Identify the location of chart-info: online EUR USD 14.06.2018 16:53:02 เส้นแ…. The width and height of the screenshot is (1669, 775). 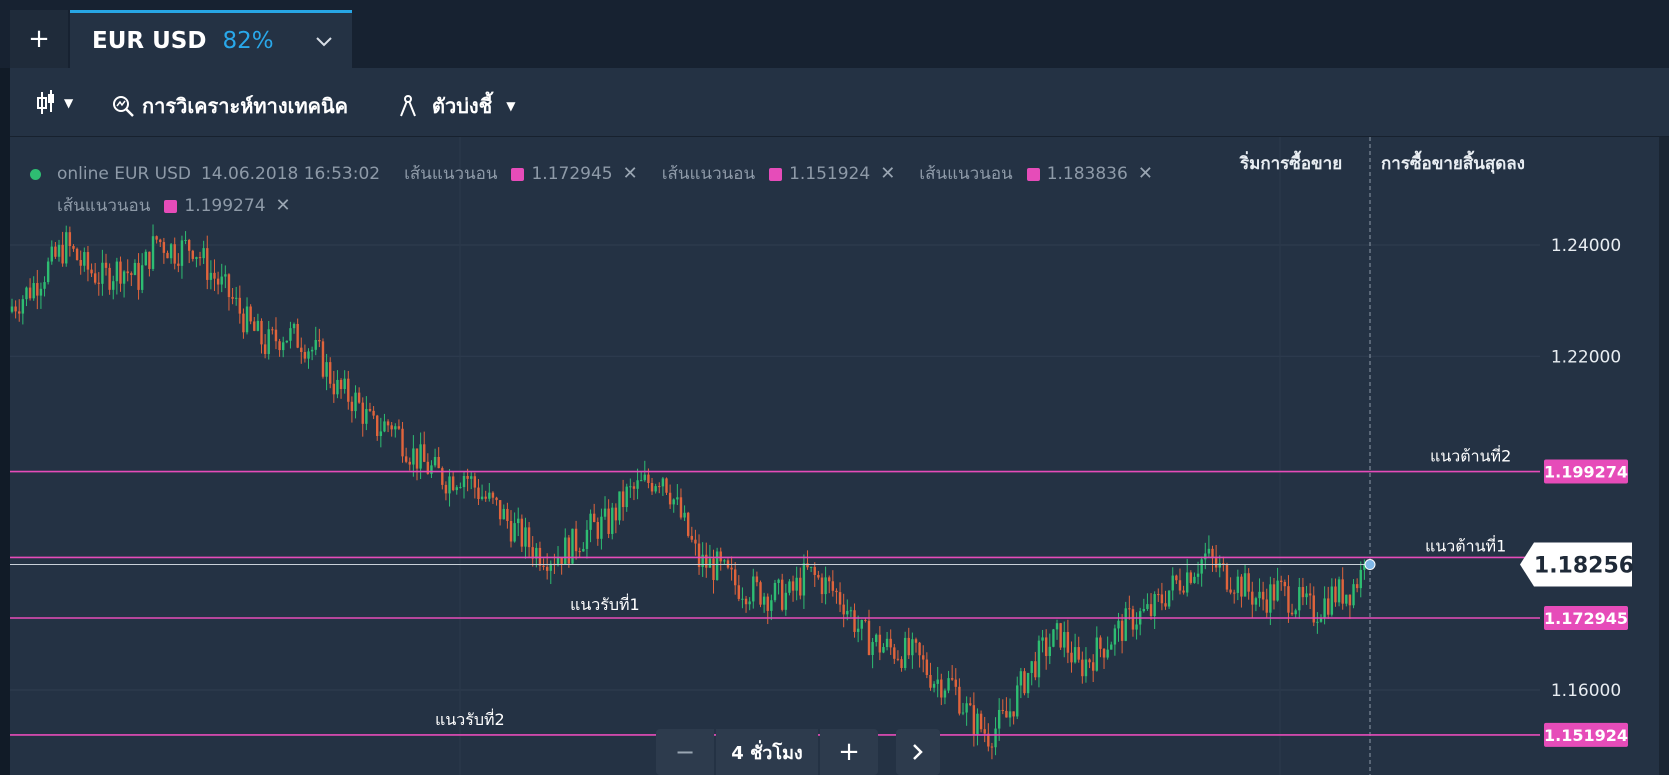
(591, 190).